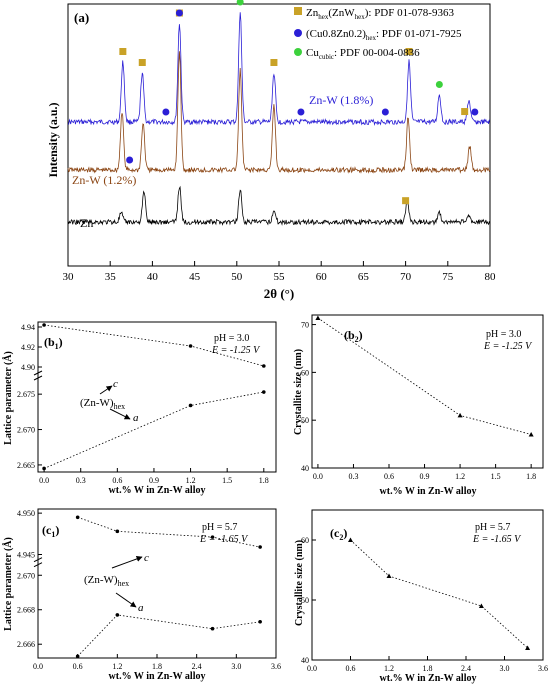 This screenshot has width=550, height=686. Describe the element at coordinates (157, 666) in the screenshot. I see `panel-c1-xtick-label: 1.8` at that location.